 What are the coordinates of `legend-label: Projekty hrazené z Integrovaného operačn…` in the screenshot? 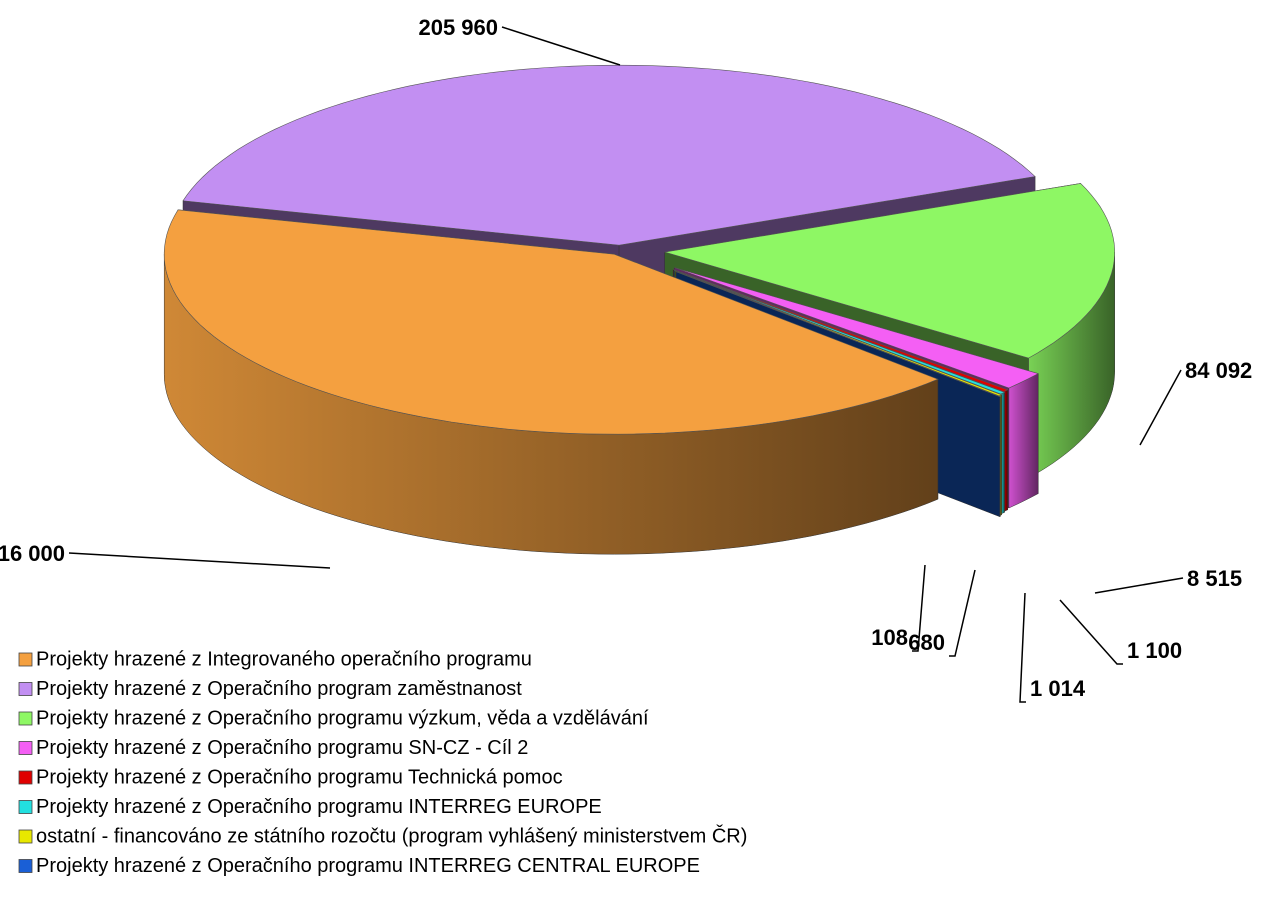 It's located at (284, 659).